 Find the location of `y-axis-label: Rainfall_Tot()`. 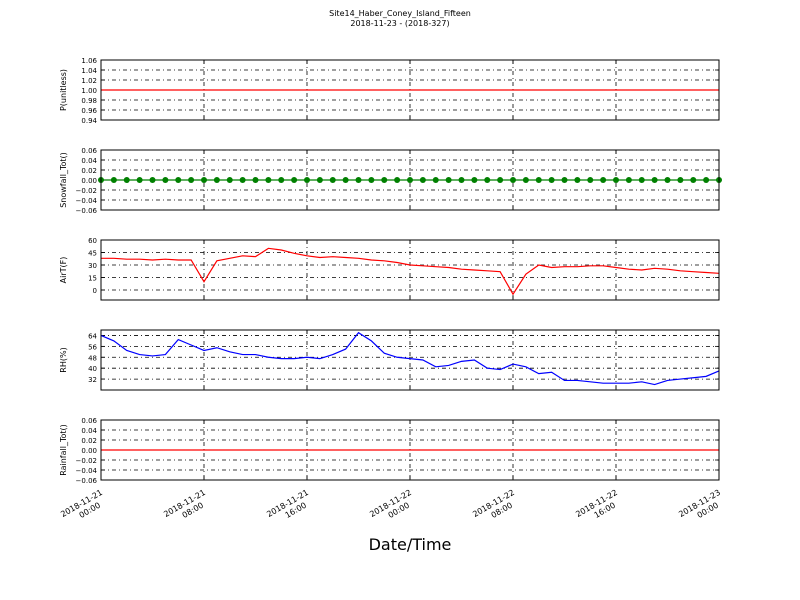

y-axis-label: Rainfall_Tot() is located at coordinates (63, 450).